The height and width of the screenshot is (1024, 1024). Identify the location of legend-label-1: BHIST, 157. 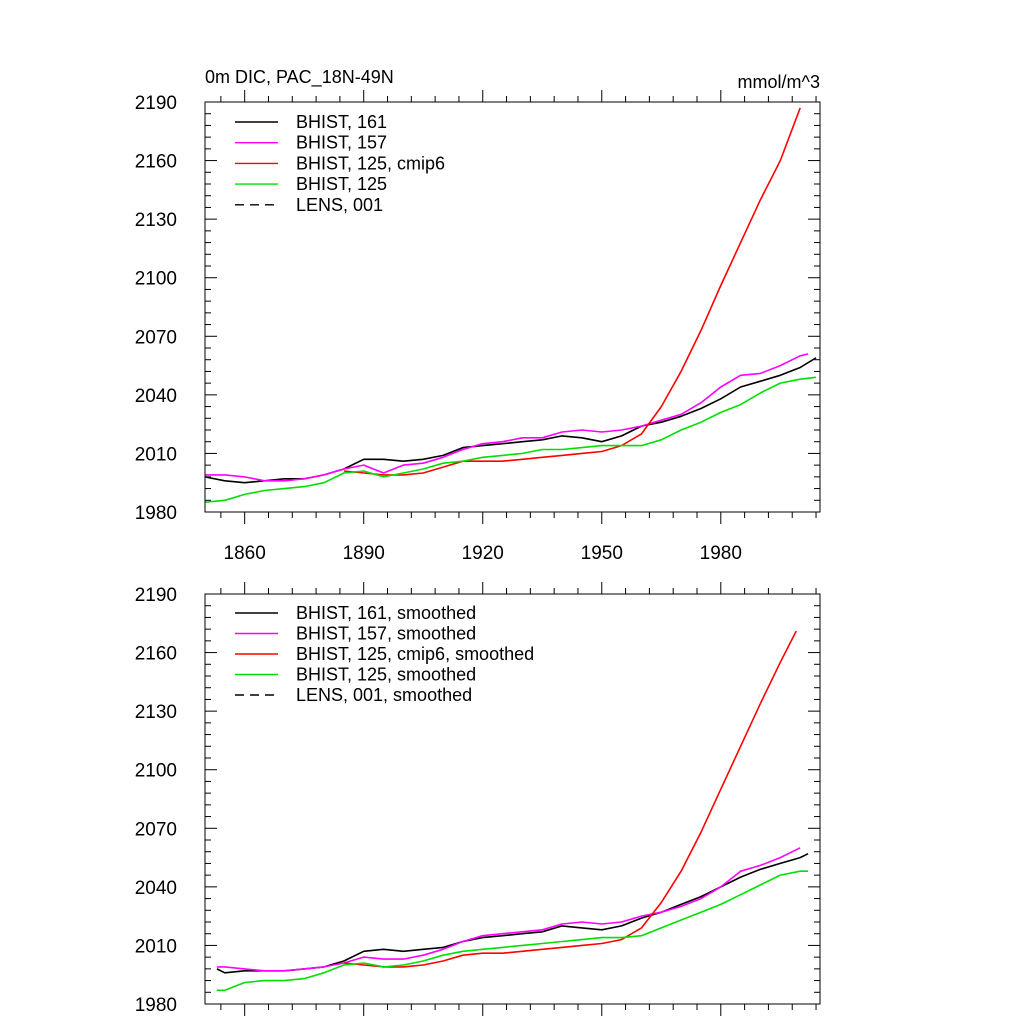
(341, 143).